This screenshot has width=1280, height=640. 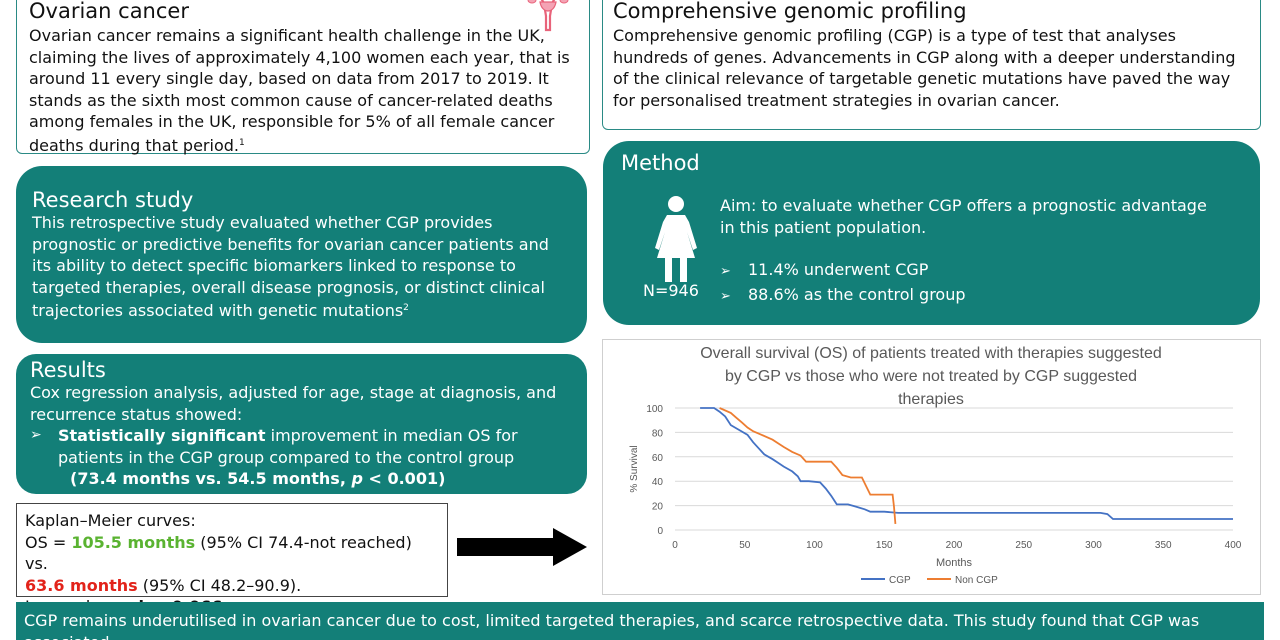 I want to click on y-axis-label: % Survival, so click(x=634, y=468).